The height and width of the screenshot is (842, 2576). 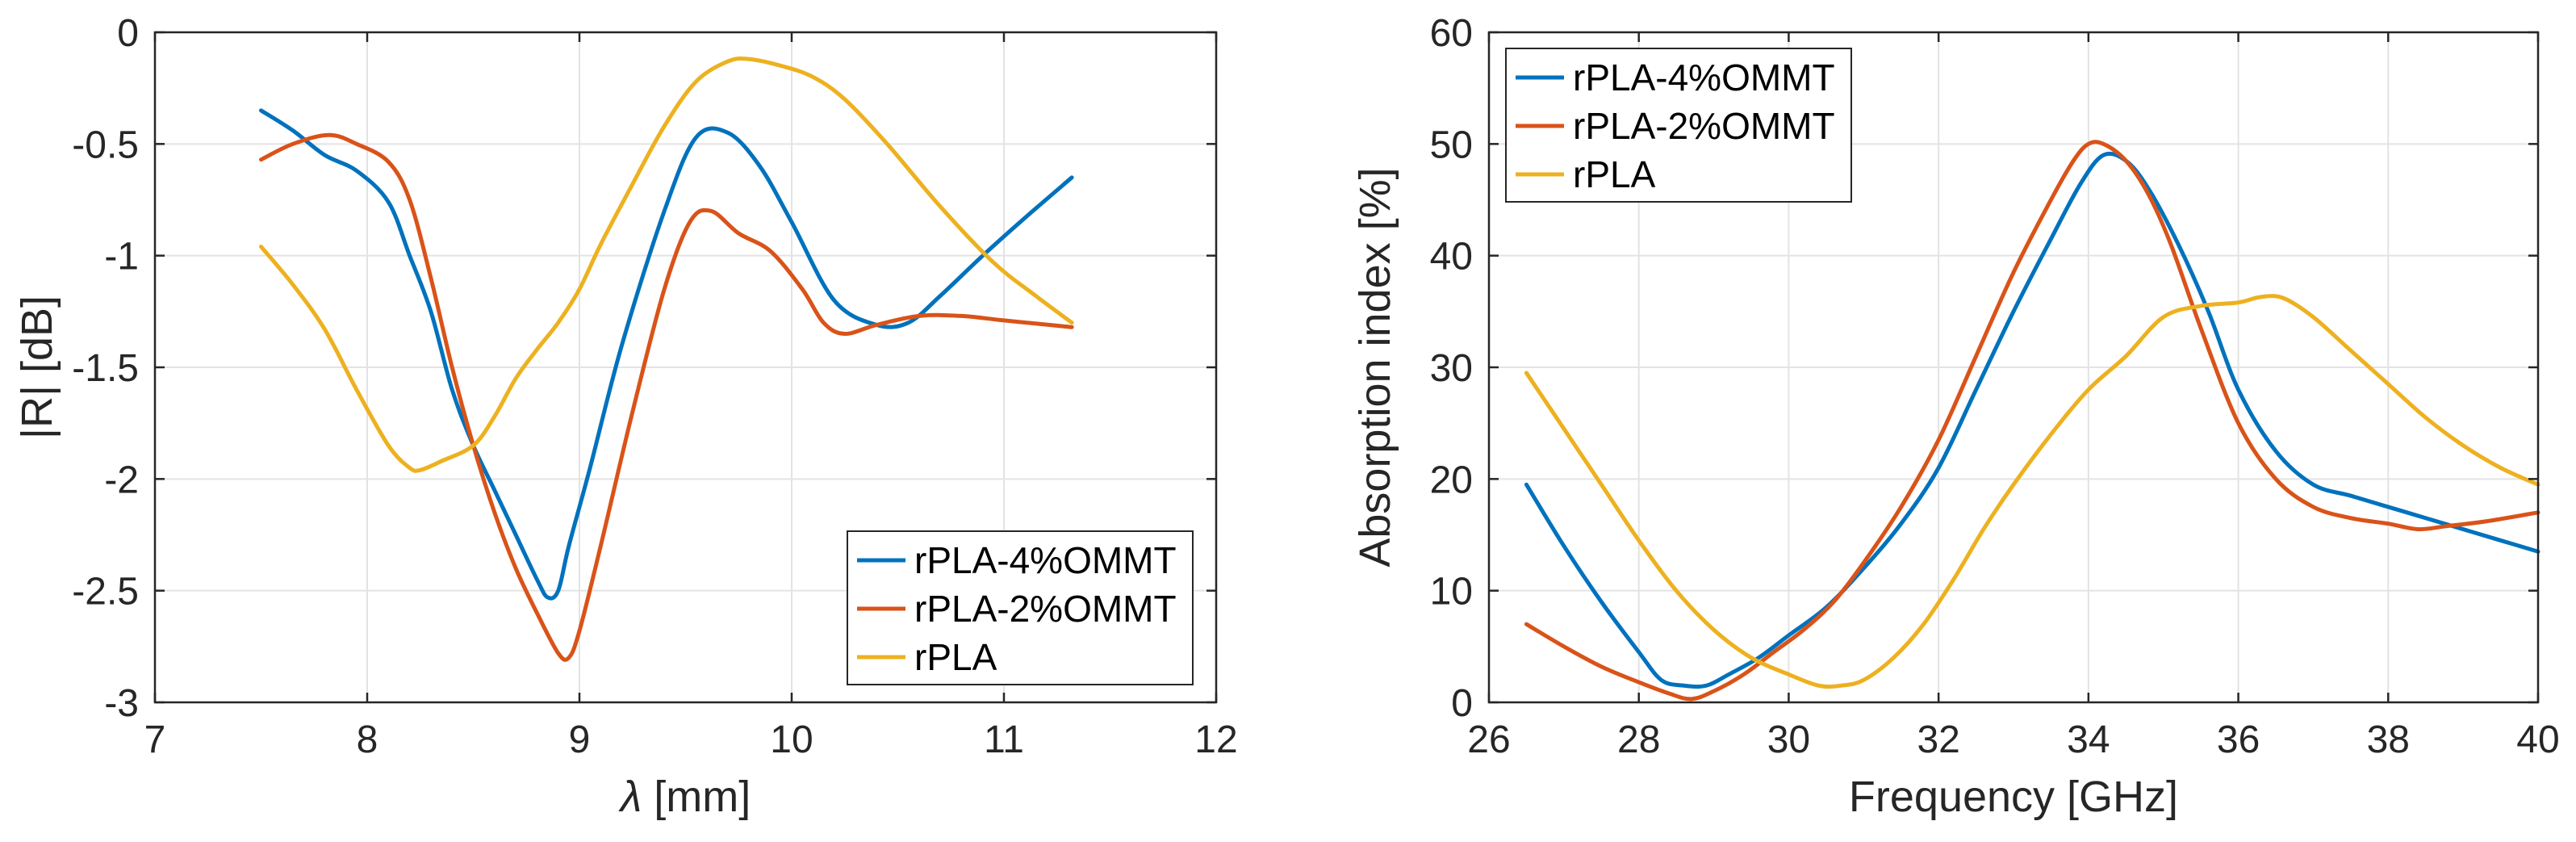 What do you see at coordinates (684, 797) in the screenshot?
I see `reflection-x-axis-label: λ [mm]` at bounding box center [684, 797].